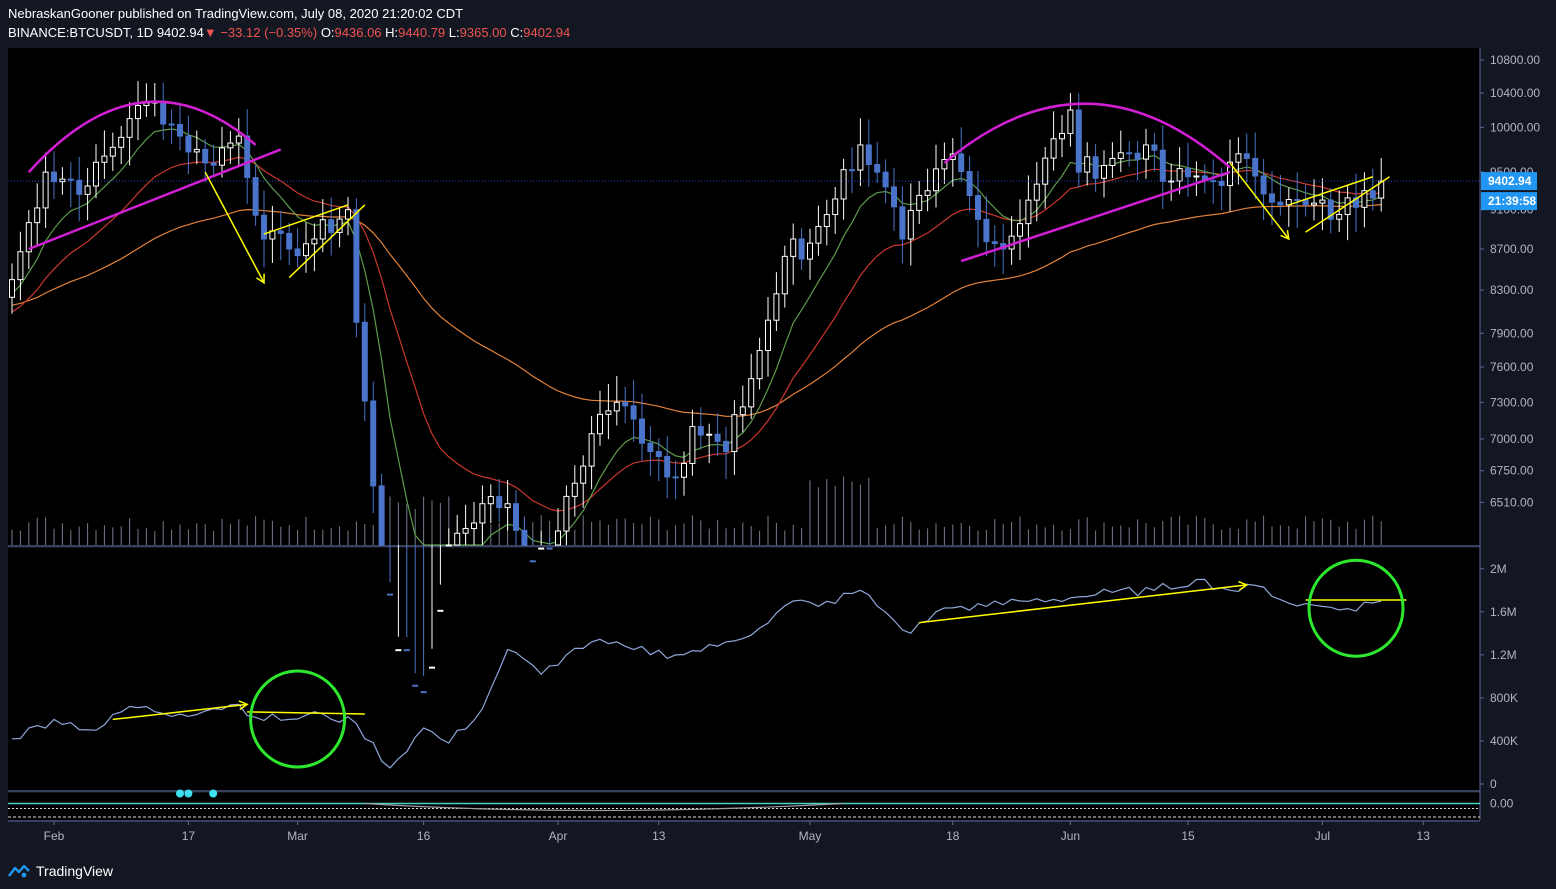 This screenshot has height=889, width=1556. Describe the element at coordinates (81, 32) in the screenshot. I see `symbol-label: BINANCE:BTCUSDT, 1D` at that location.